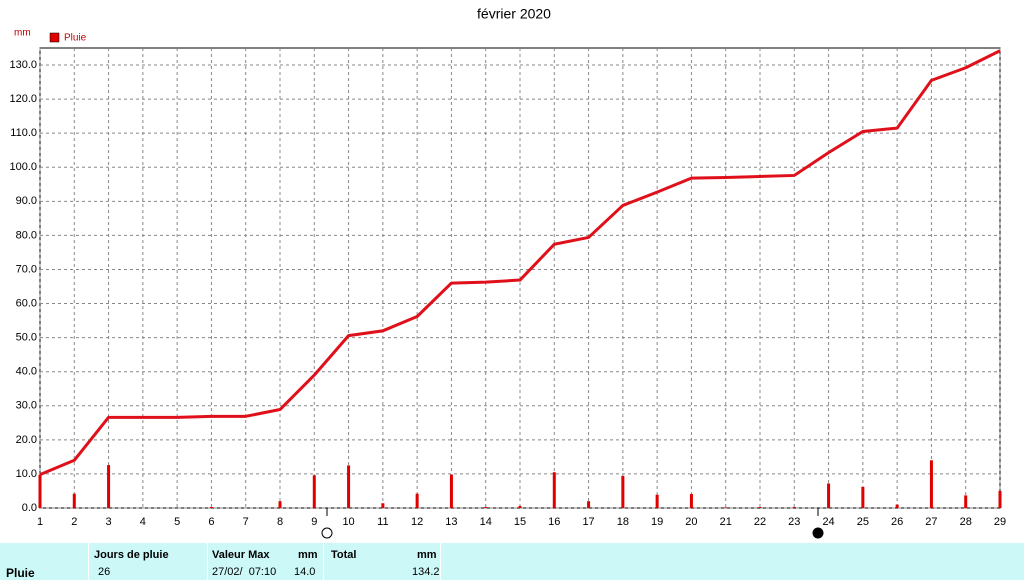 Image resolution: width=1024 pixels, height=580 pixels. What do you see at coordinates (26, 303) in the screenshot?
I see `y-tick-label: 60.0` at bounding box center [26, 303].